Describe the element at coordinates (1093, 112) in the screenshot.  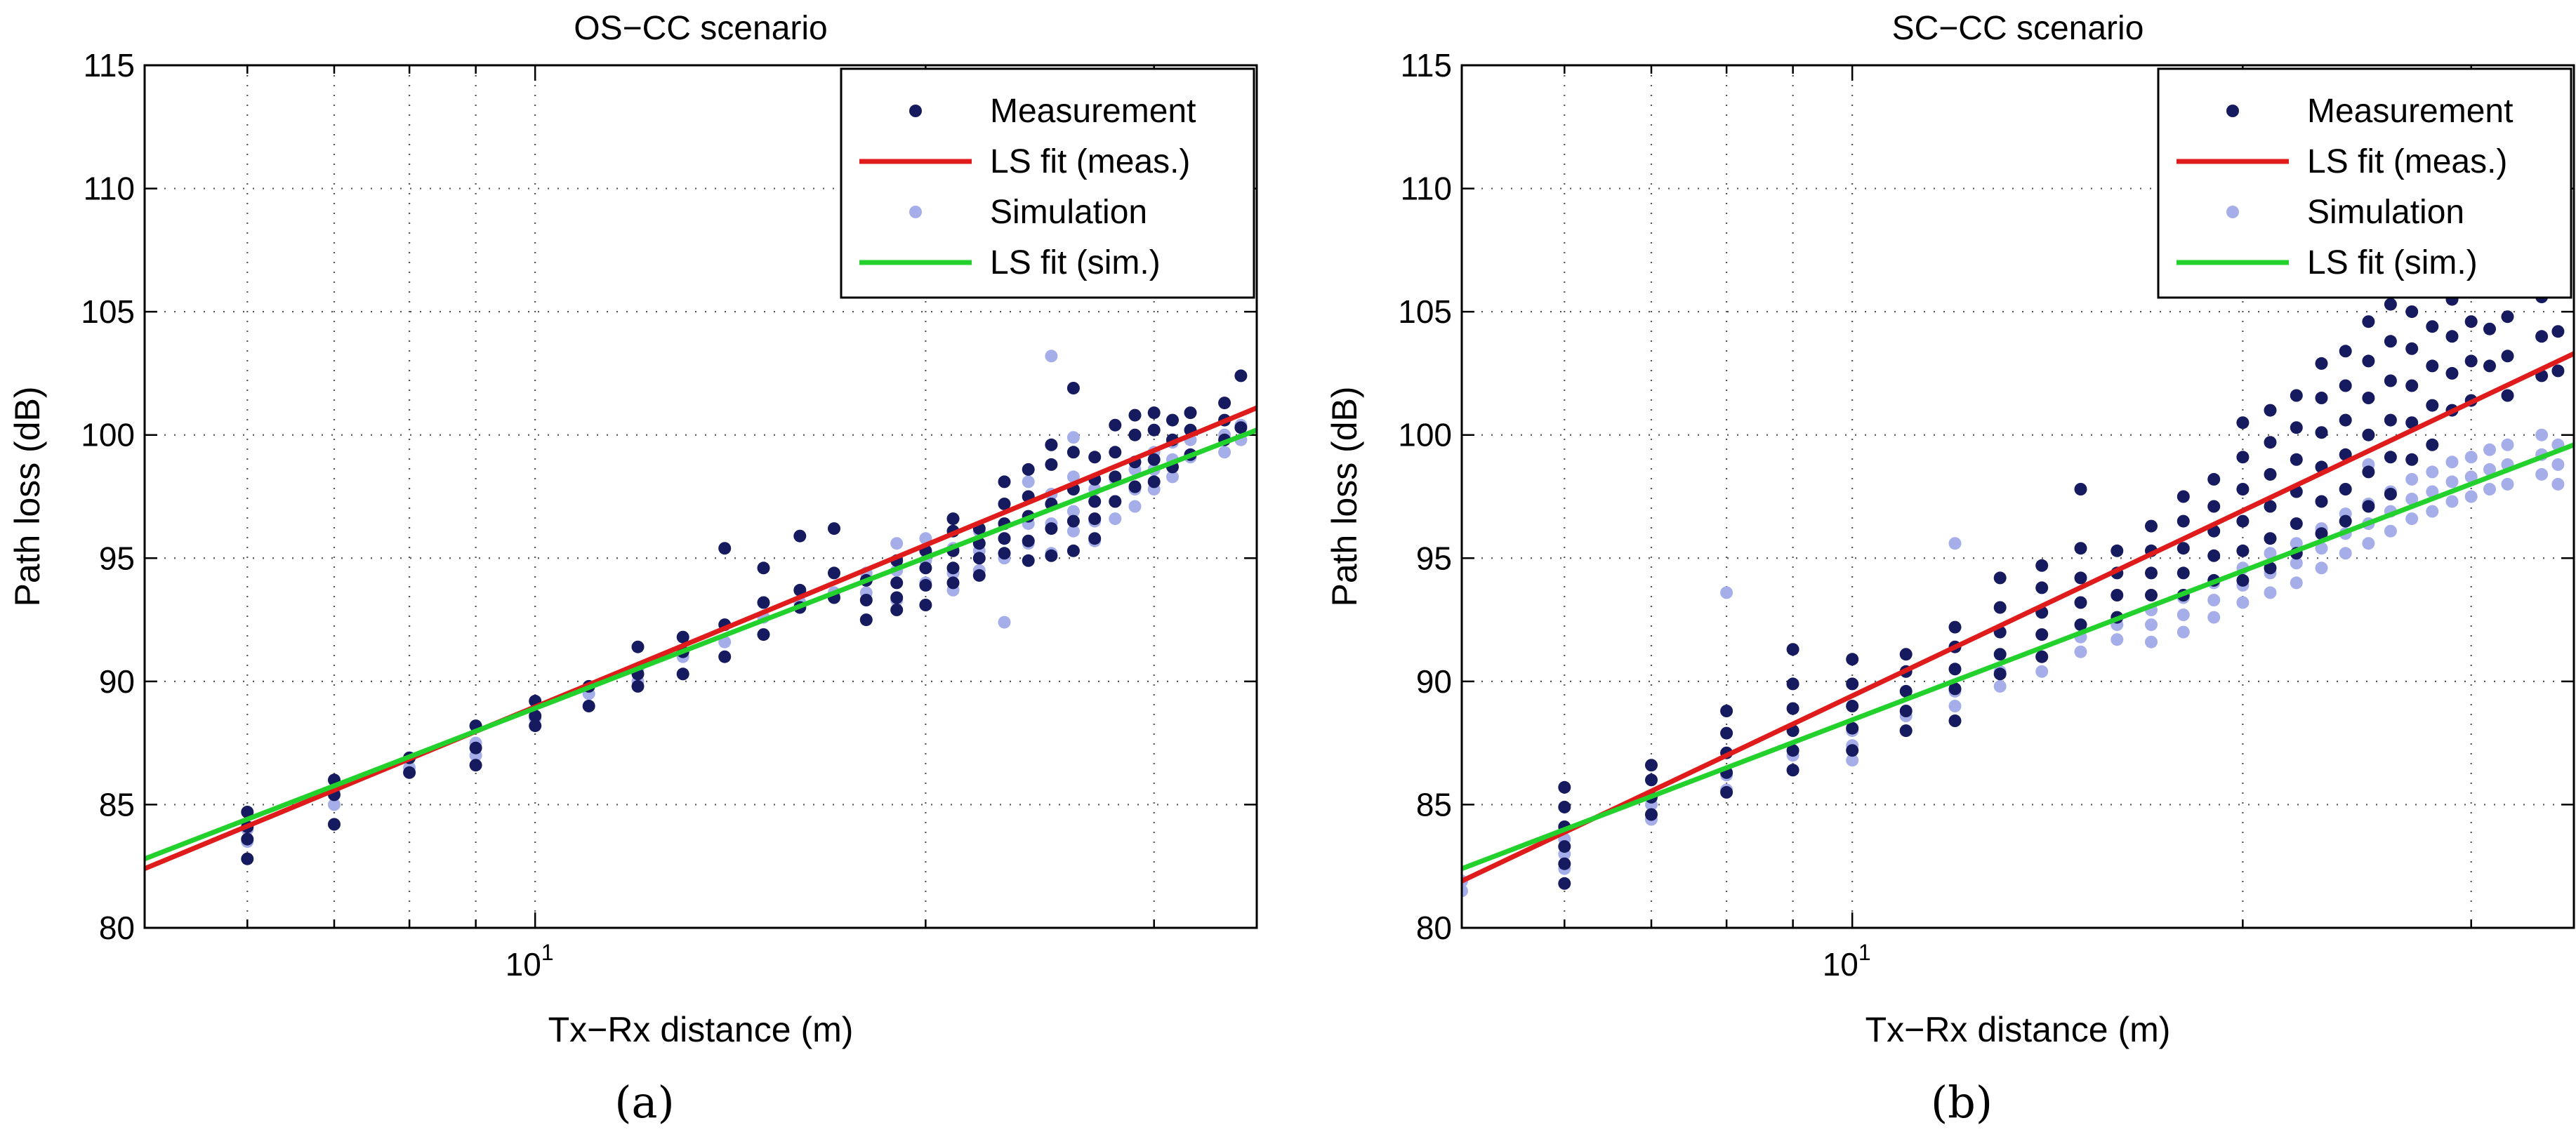
I see `legend-label-measurement: Measurement` at that location.